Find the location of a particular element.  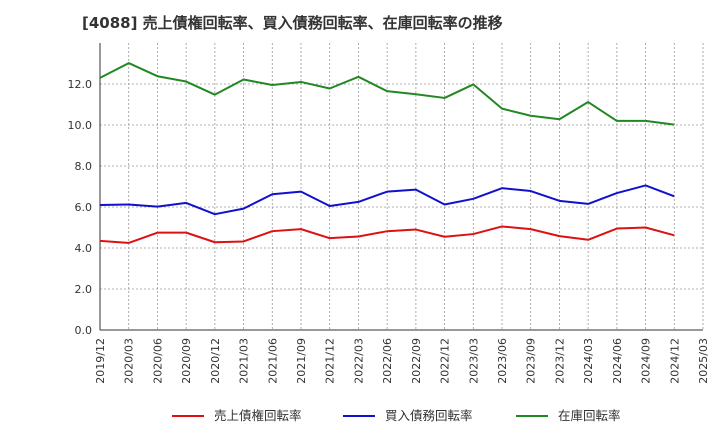

x-tick-label: 2022/09 is located at coordinates (416, 361).